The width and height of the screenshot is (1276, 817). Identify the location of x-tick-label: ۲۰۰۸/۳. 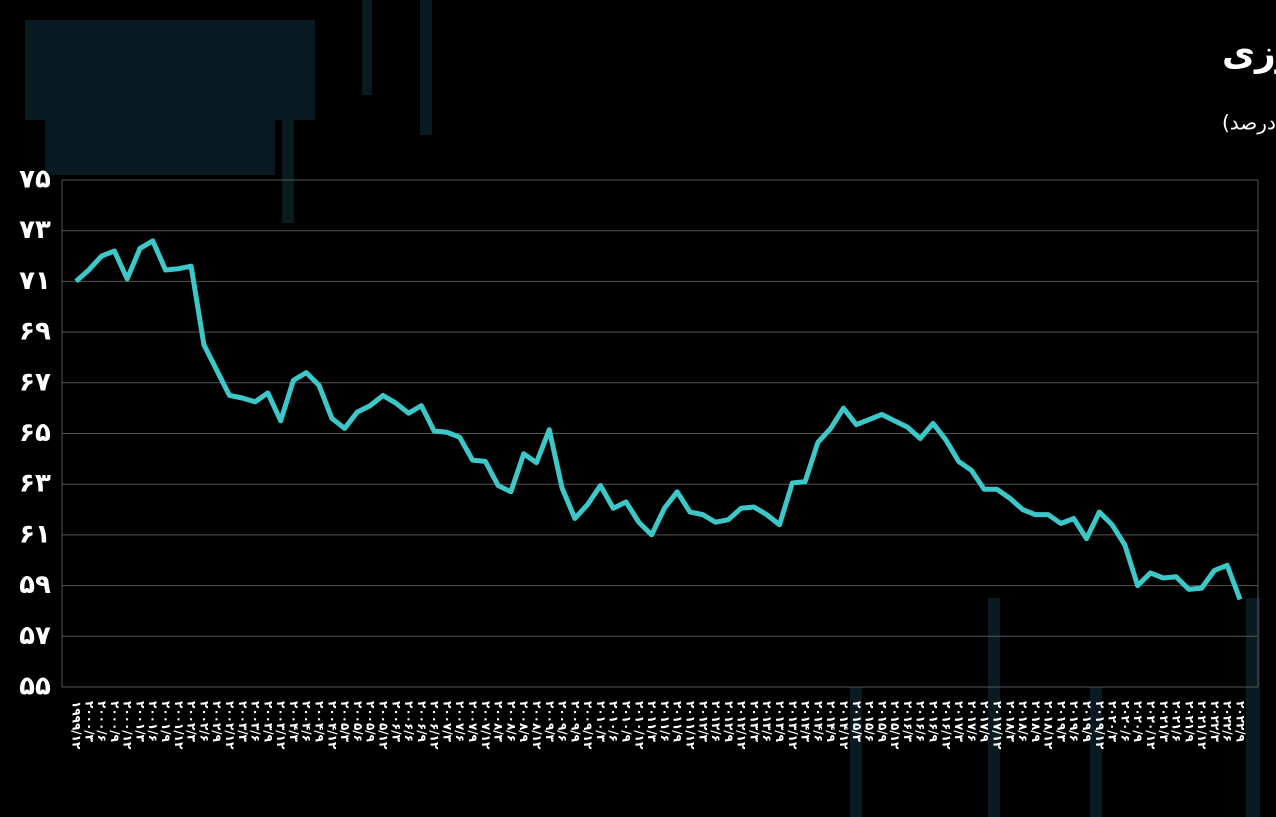
(499, 722).